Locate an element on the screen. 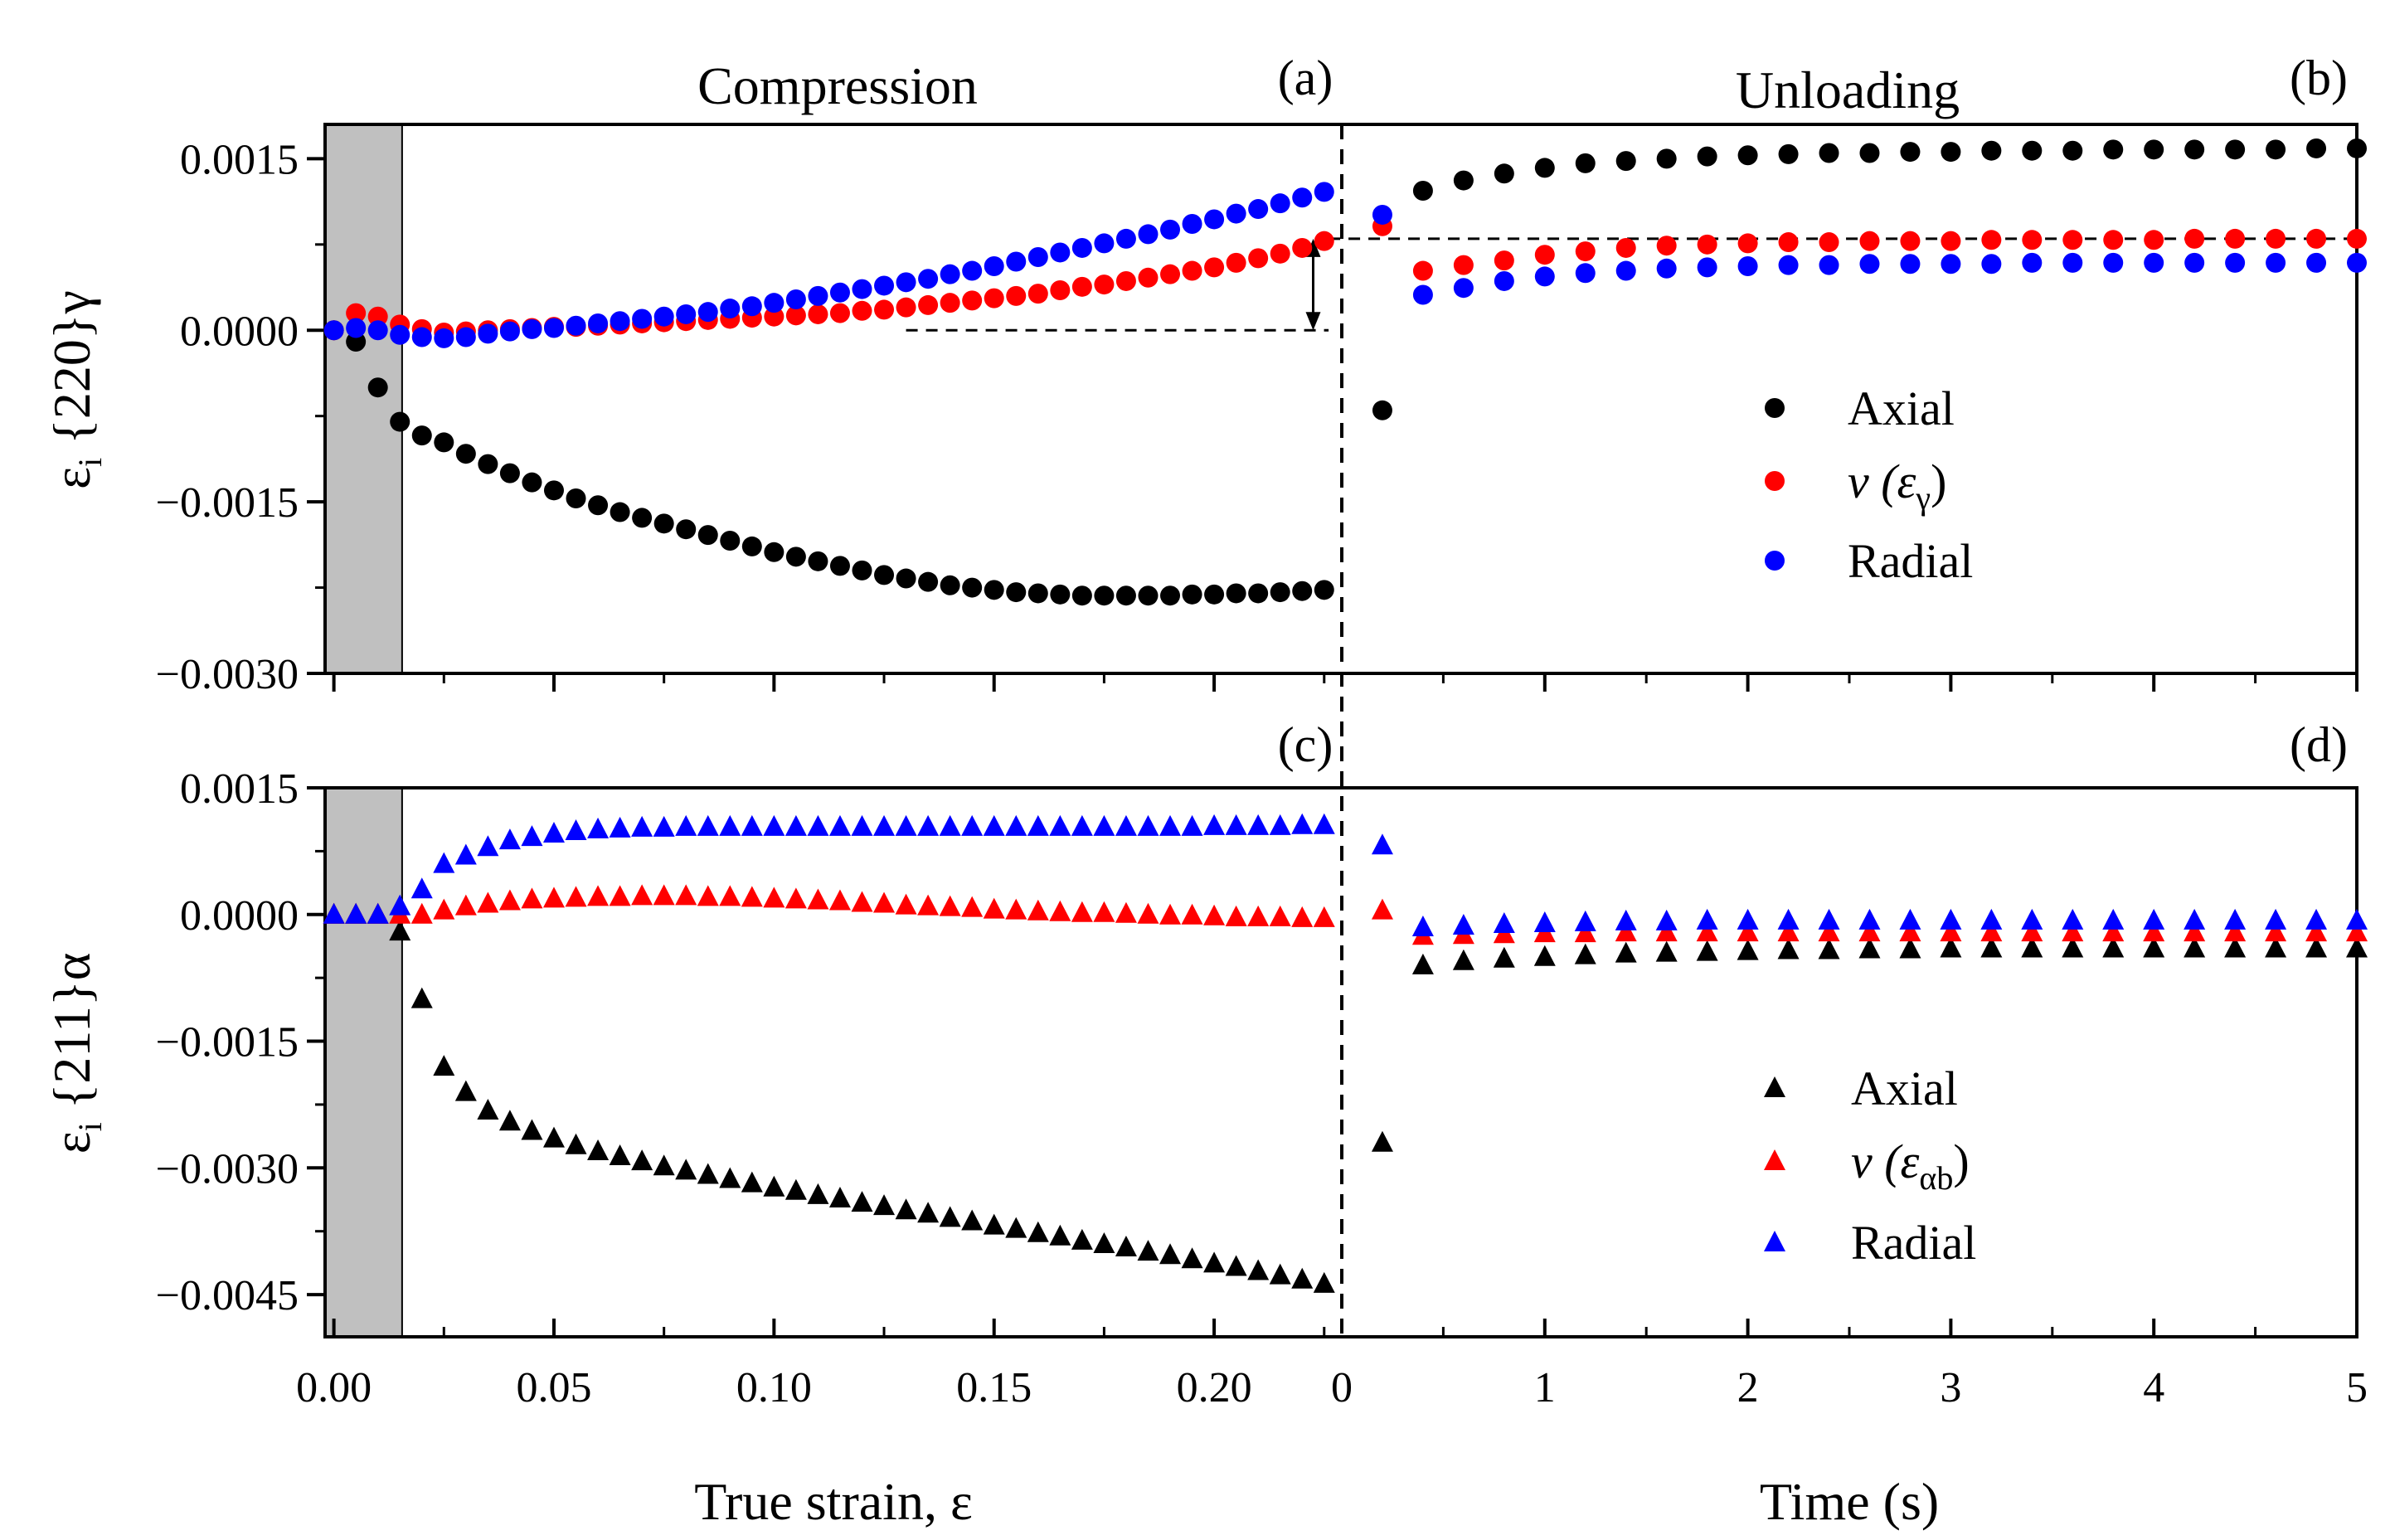  xtick-label-right: 1 is located at coordinates (1545, 1387).